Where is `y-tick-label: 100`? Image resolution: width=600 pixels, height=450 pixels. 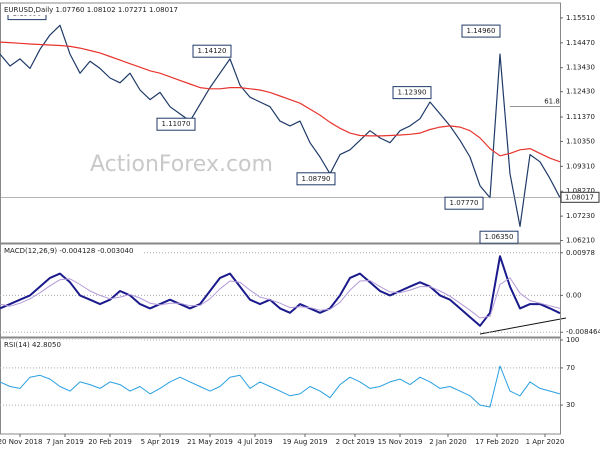 y-tick-label: 100 is located at coordinates (572, 340).